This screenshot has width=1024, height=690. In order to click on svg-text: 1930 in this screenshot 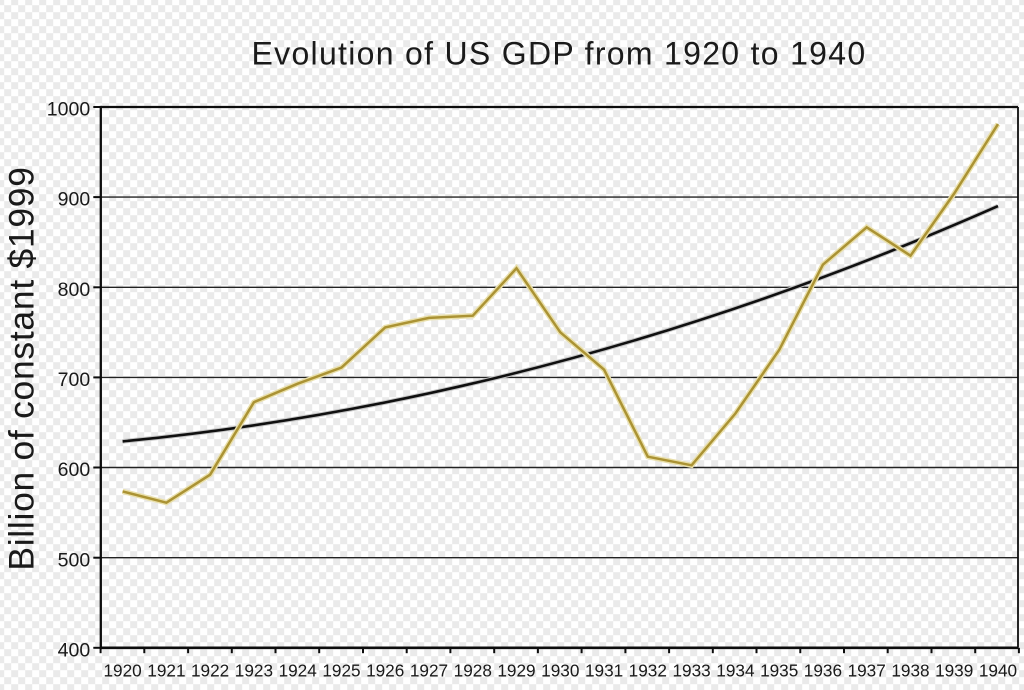, I will do `click(560, 671)`.